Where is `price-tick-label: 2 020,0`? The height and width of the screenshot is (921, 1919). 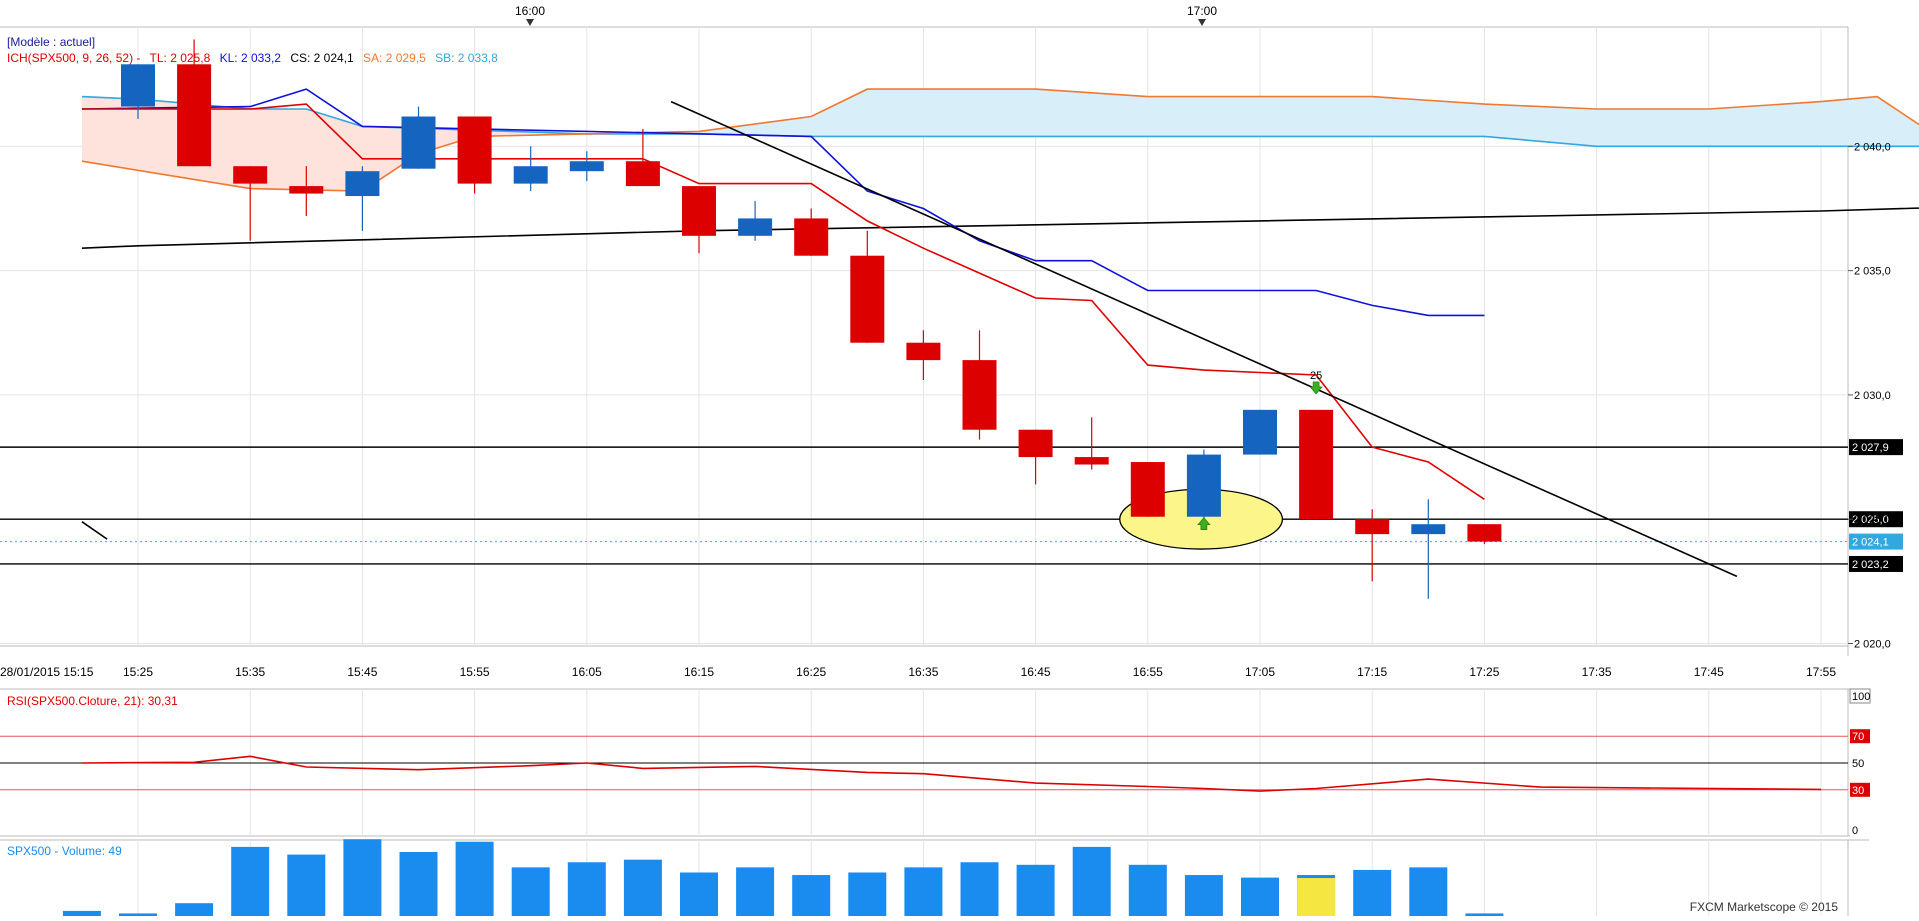 price-tick-label: 2 020,0 is located at coordinates (1872, 645).